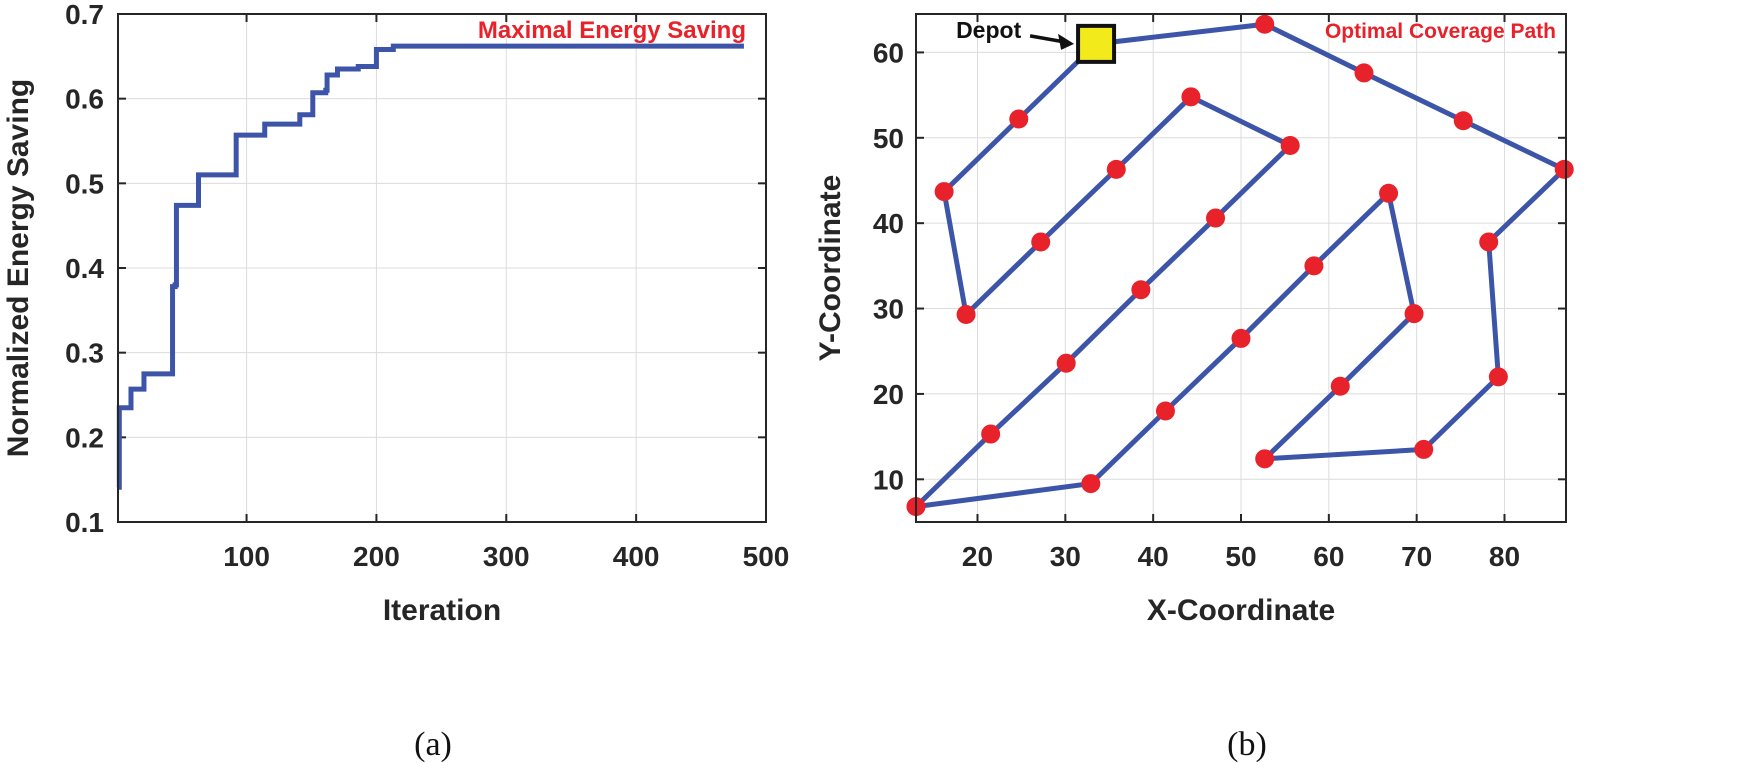 The height and width of the screenshot is (763, 1750). What do you see at coordinates (84, 183) in the screenshot?
I see `y-tick-label: 0.5` at bounding box center [84, 183].